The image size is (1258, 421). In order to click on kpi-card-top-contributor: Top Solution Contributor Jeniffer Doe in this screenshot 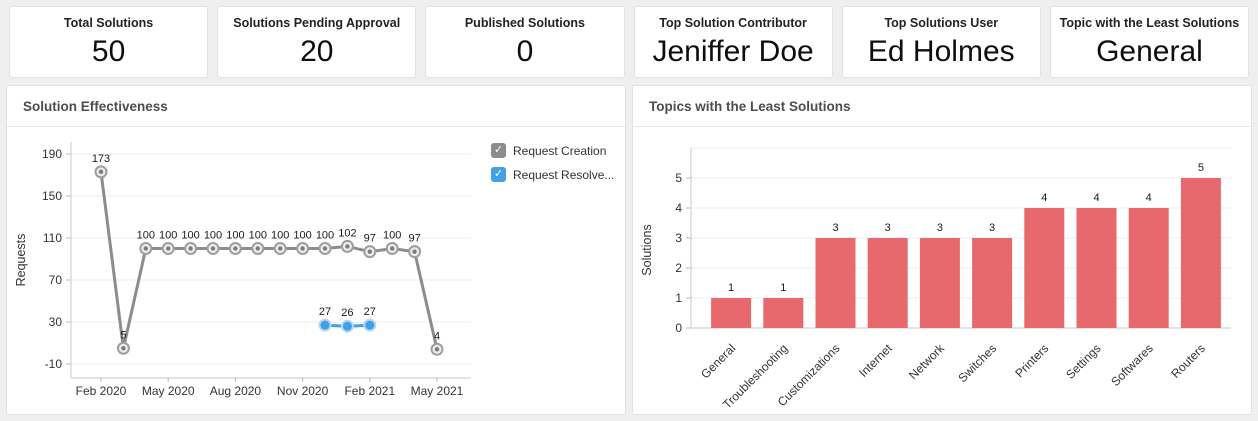, I will do `click(733, 42)`.